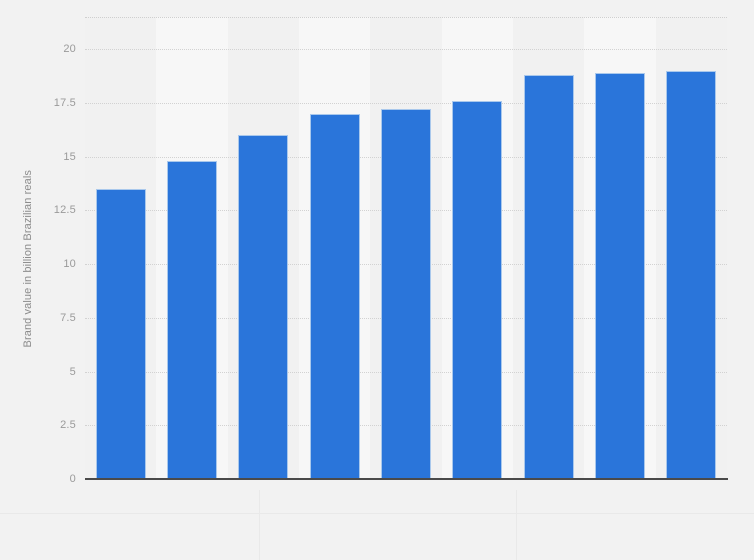  What do you see at coordinates (69, 49) in the screenshot?
I see `y-tick-label: 20` at bounding box center [69, 49].